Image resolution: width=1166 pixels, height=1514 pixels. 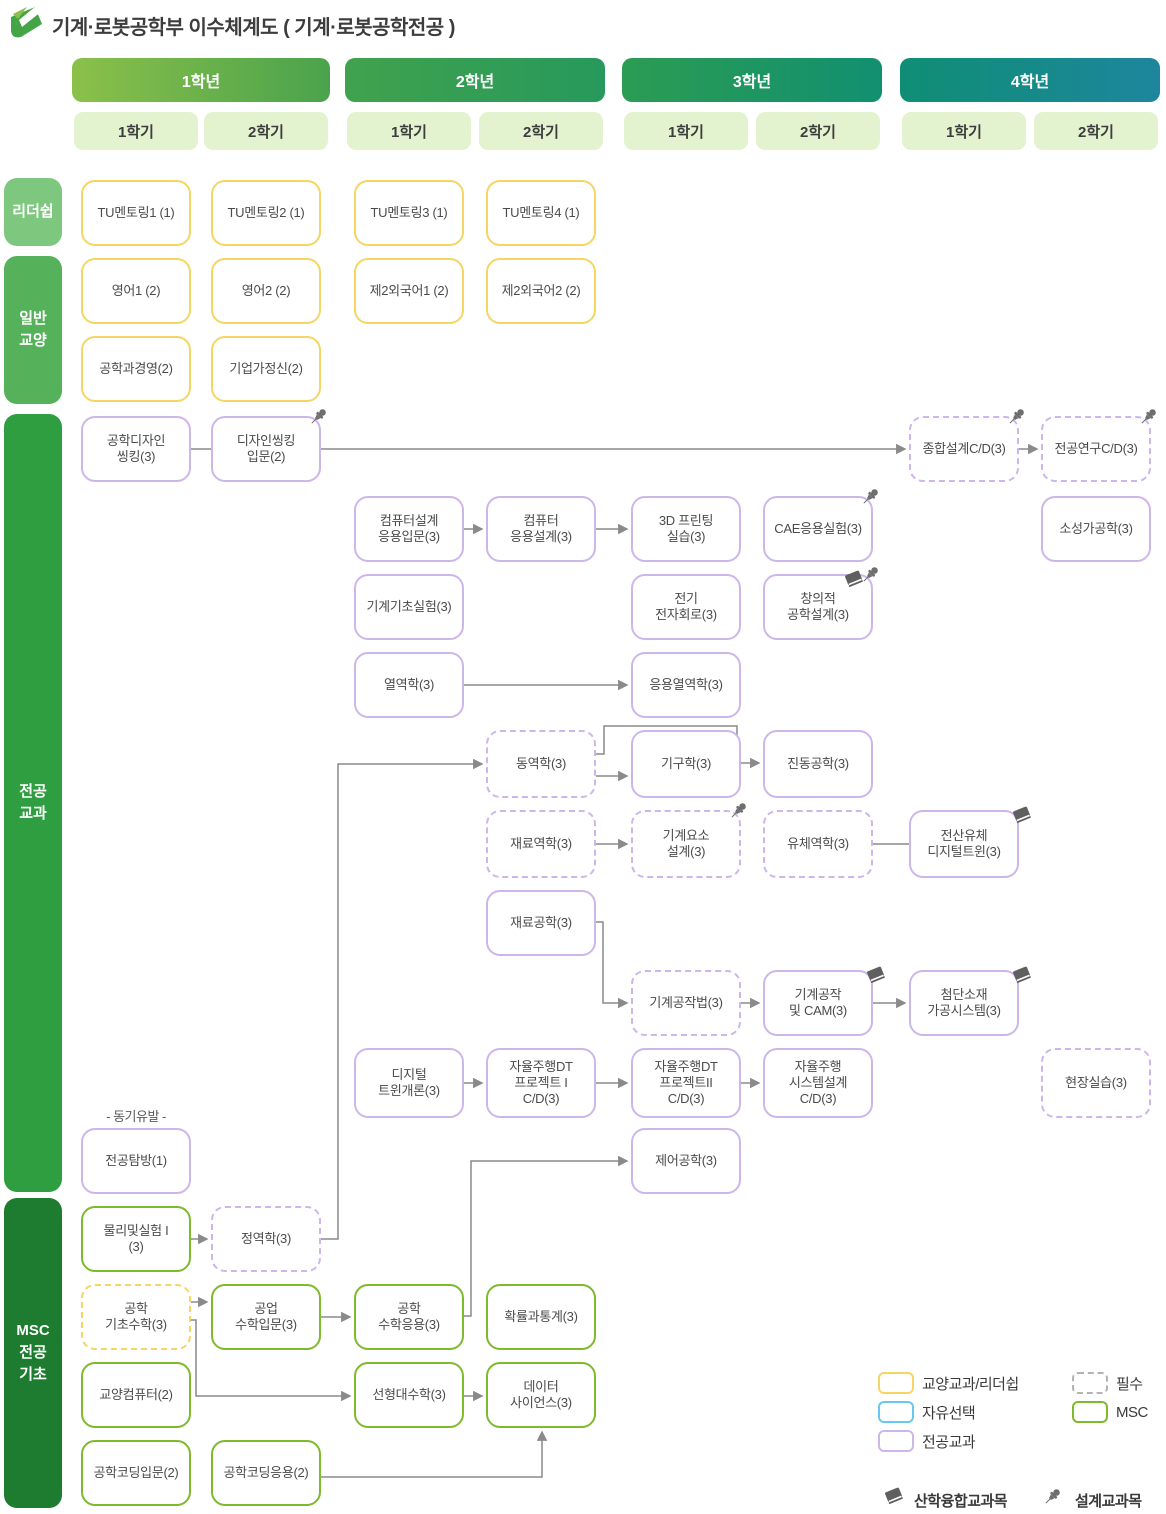 I want to click on course-label-line: 시스템설계, so click(x=818, y=1082).